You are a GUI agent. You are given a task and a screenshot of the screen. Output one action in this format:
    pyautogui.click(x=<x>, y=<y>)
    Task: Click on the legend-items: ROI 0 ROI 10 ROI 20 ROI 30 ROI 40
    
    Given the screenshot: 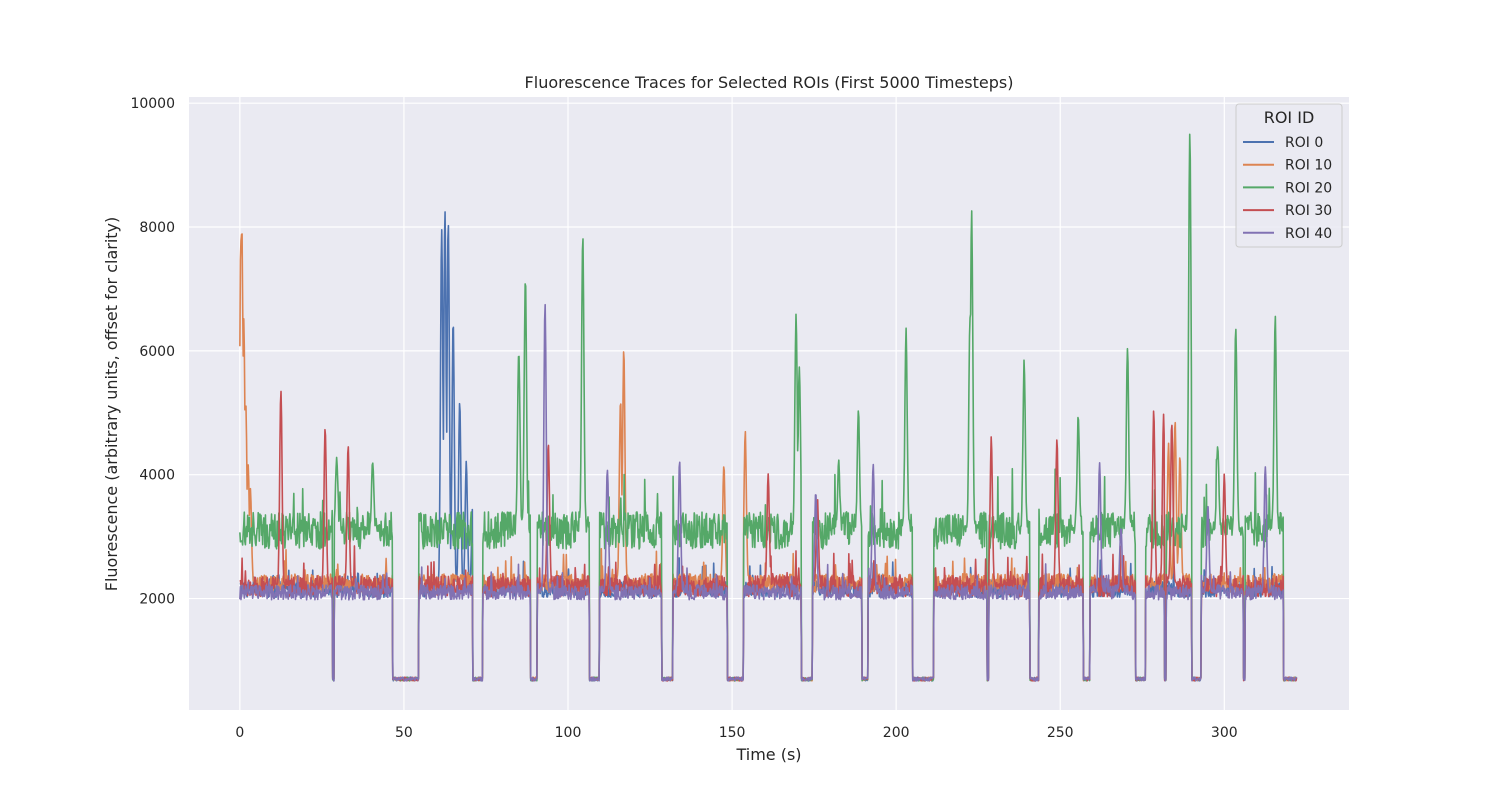 What is the action you would take?
    pyautogui.click(x=1287, y=188)
    